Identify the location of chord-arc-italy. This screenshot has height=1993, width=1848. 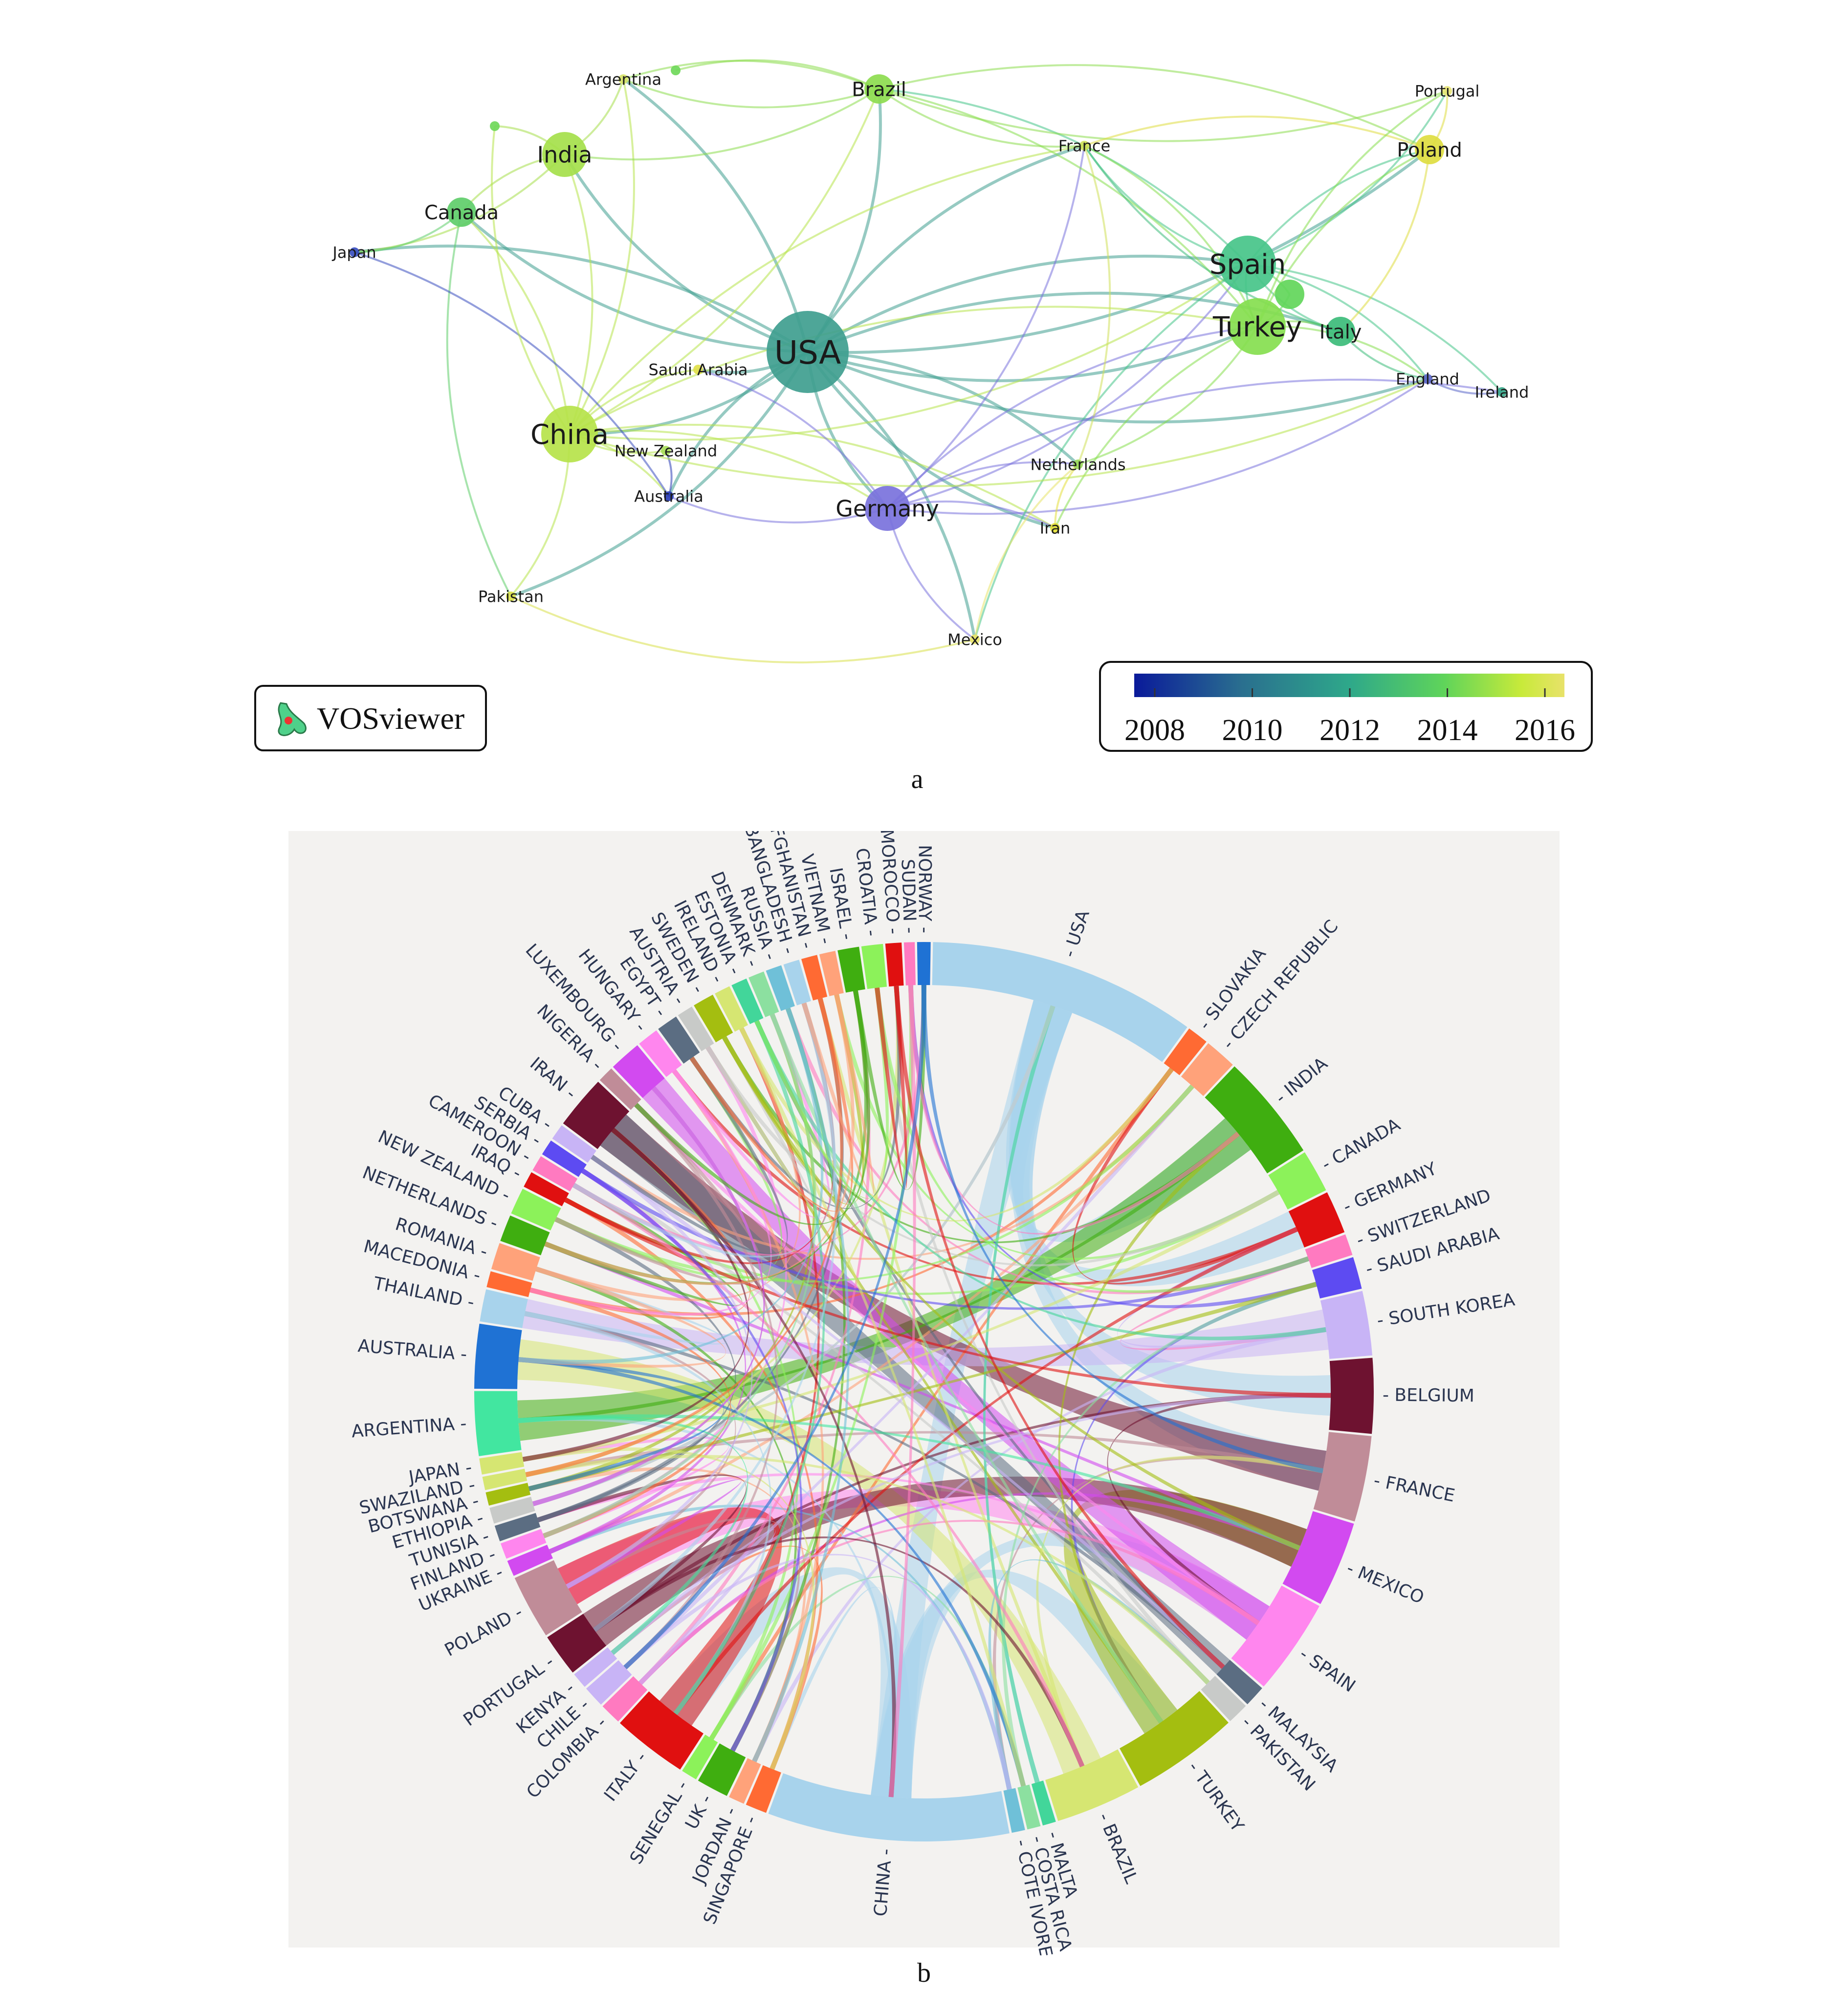
(661, 1730).